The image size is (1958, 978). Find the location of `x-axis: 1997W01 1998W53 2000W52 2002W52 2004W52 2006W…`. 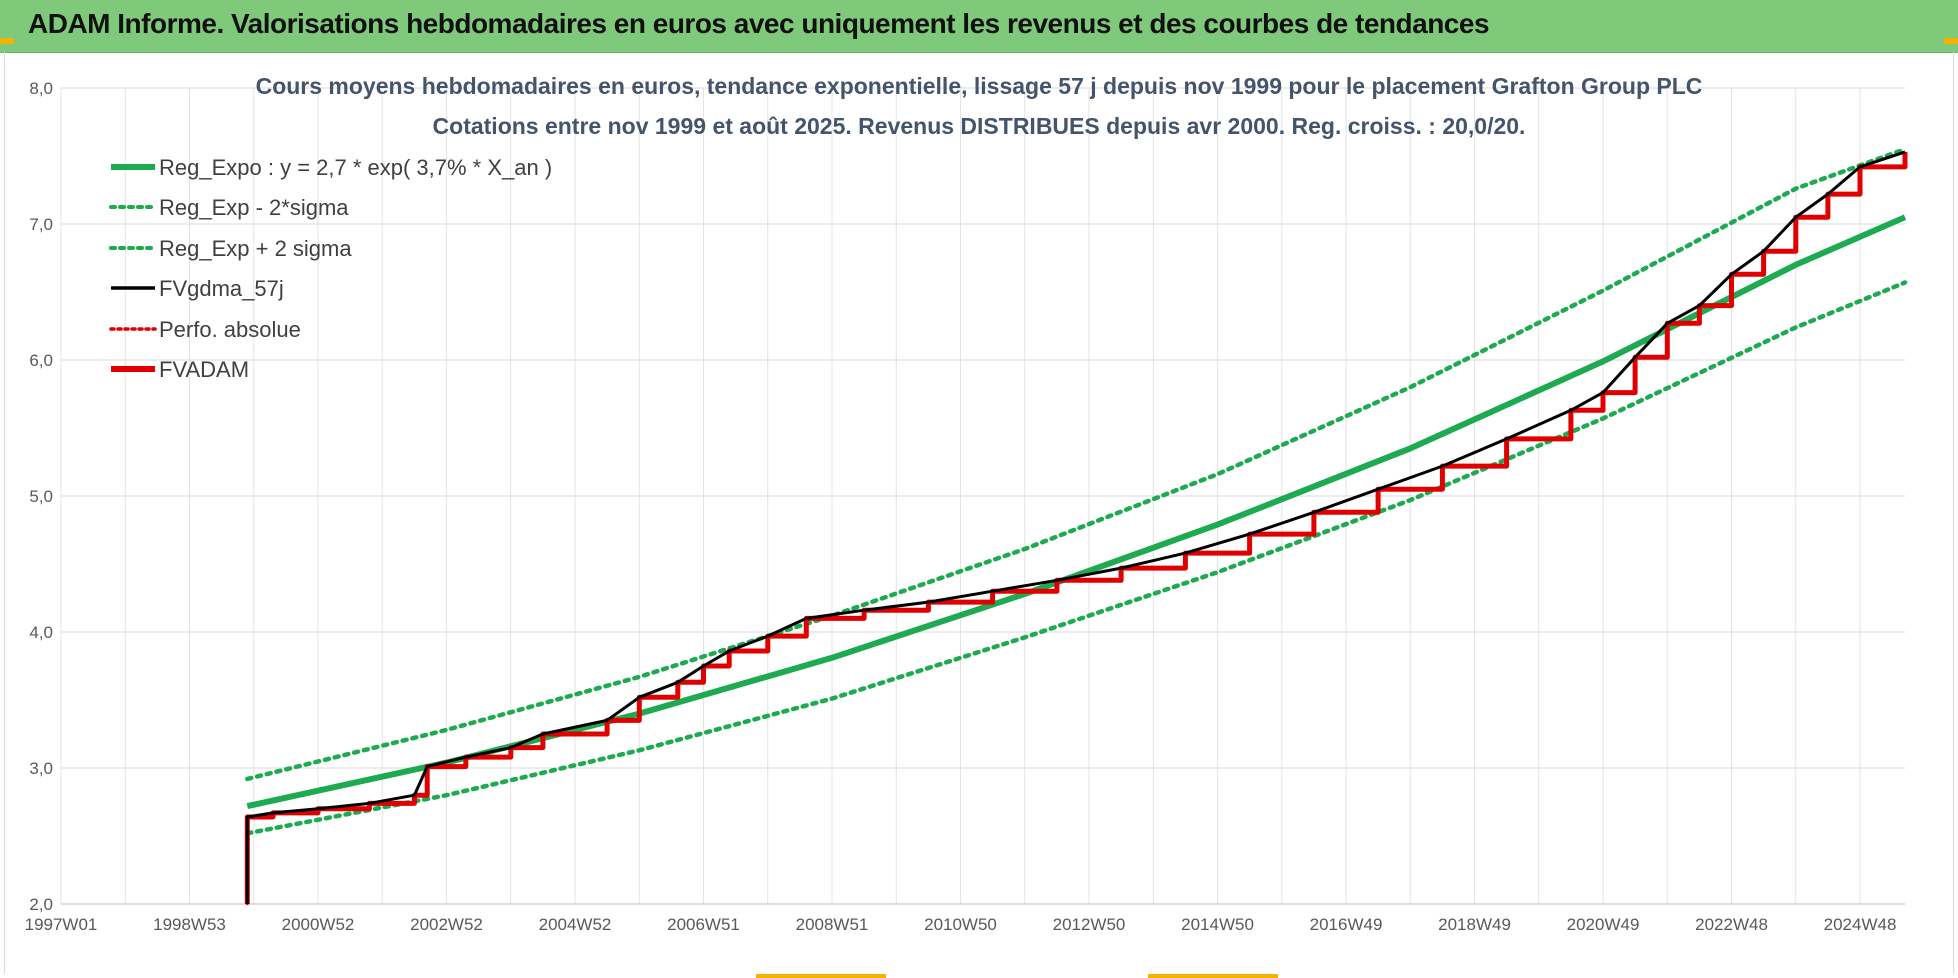

x-axis: 1997W01 1998W53 2000W52 2002W52 2004W52 2006W… is located at coordinates (965, 918).